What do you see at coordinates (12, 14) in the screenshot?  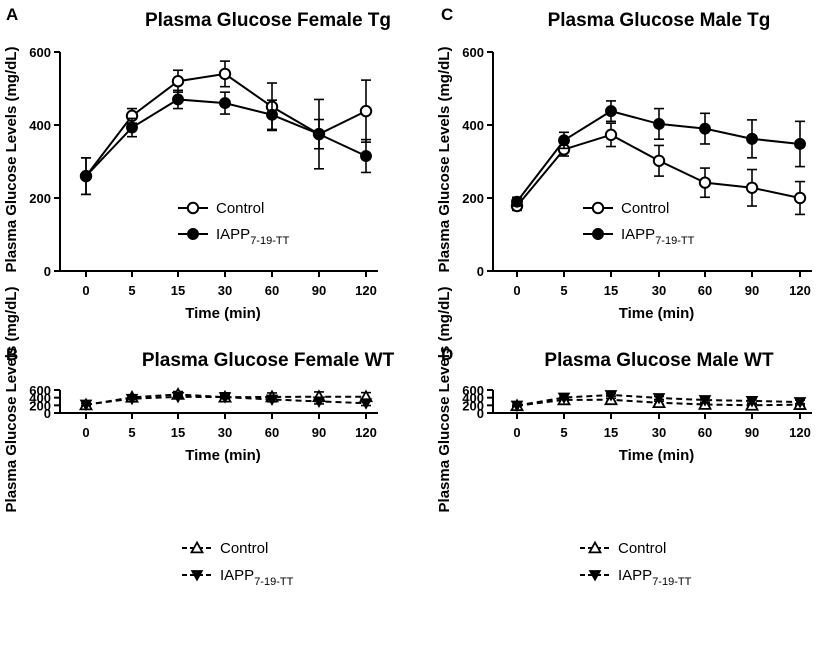 I see `panel-letter: A` at bounding box center [12, 14].